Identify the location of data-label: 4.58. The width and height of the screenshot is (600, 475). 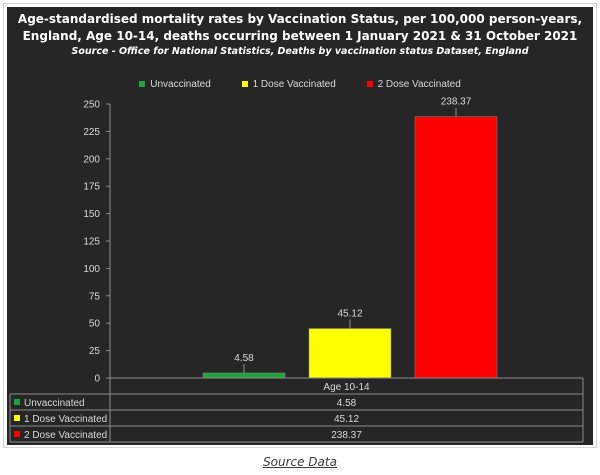
(244, 358).